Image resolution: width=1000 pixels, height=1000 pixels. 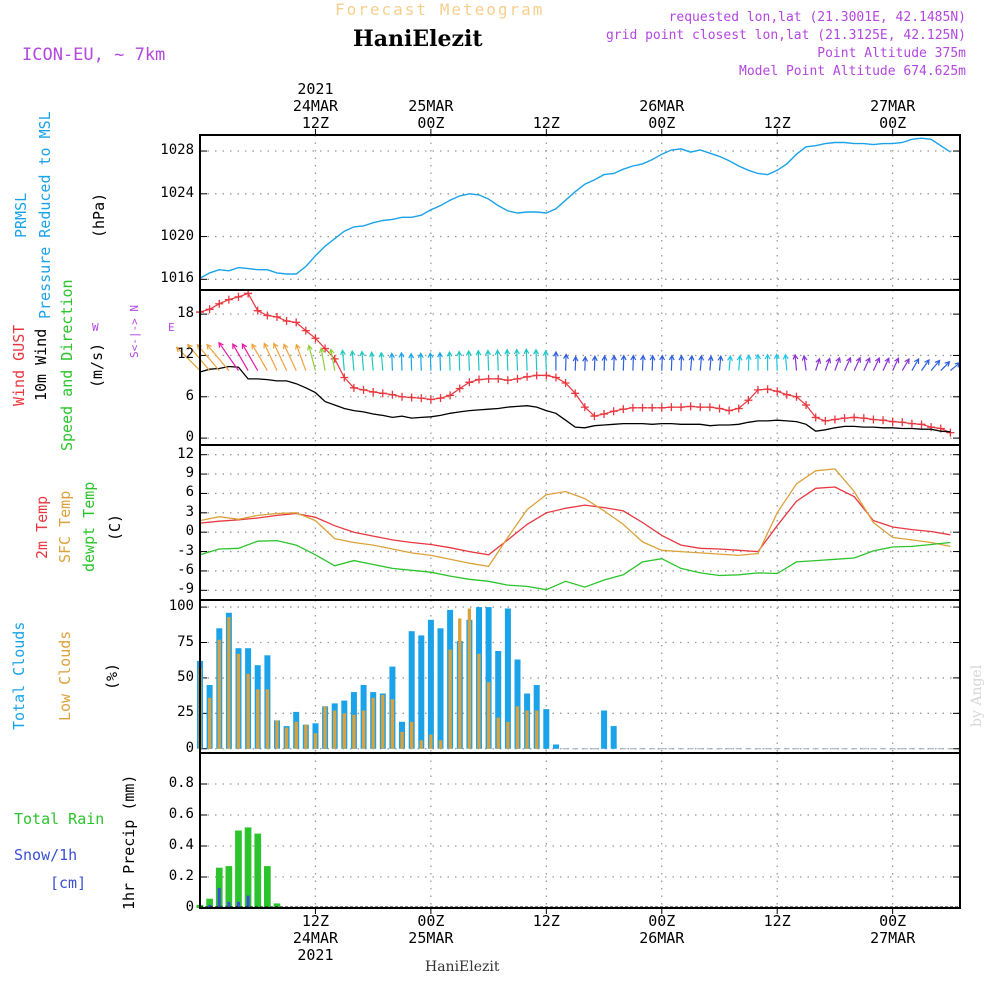 What do you see at coordinates (546, 921) in the screenshot?
I see `bottom-time-label: 12Z` at bounding box center [546, 921].